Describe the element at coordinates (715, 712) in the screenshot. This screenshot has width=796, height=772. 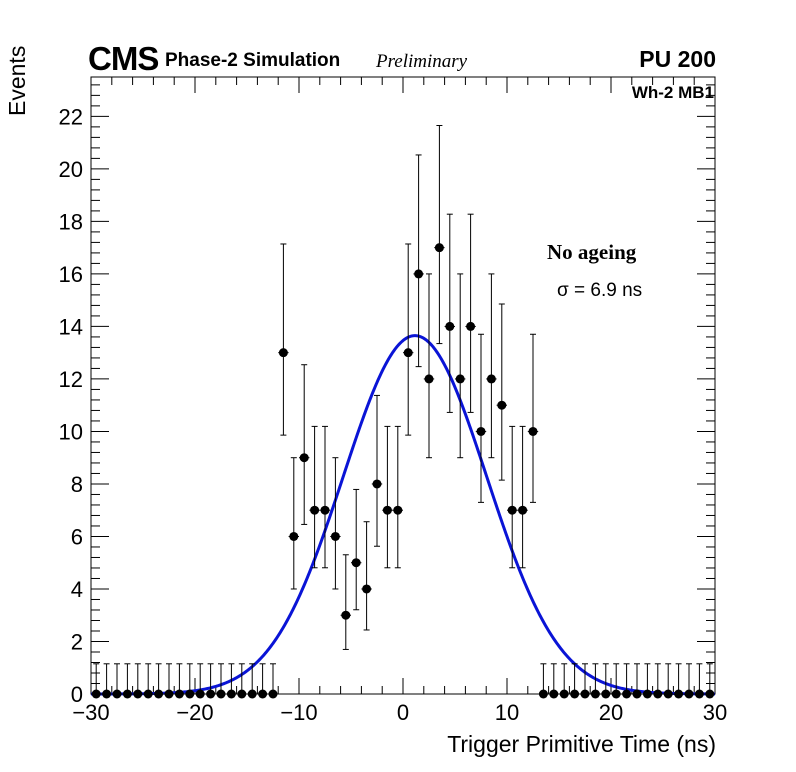
I see `x-tick-label: 30` at that location.